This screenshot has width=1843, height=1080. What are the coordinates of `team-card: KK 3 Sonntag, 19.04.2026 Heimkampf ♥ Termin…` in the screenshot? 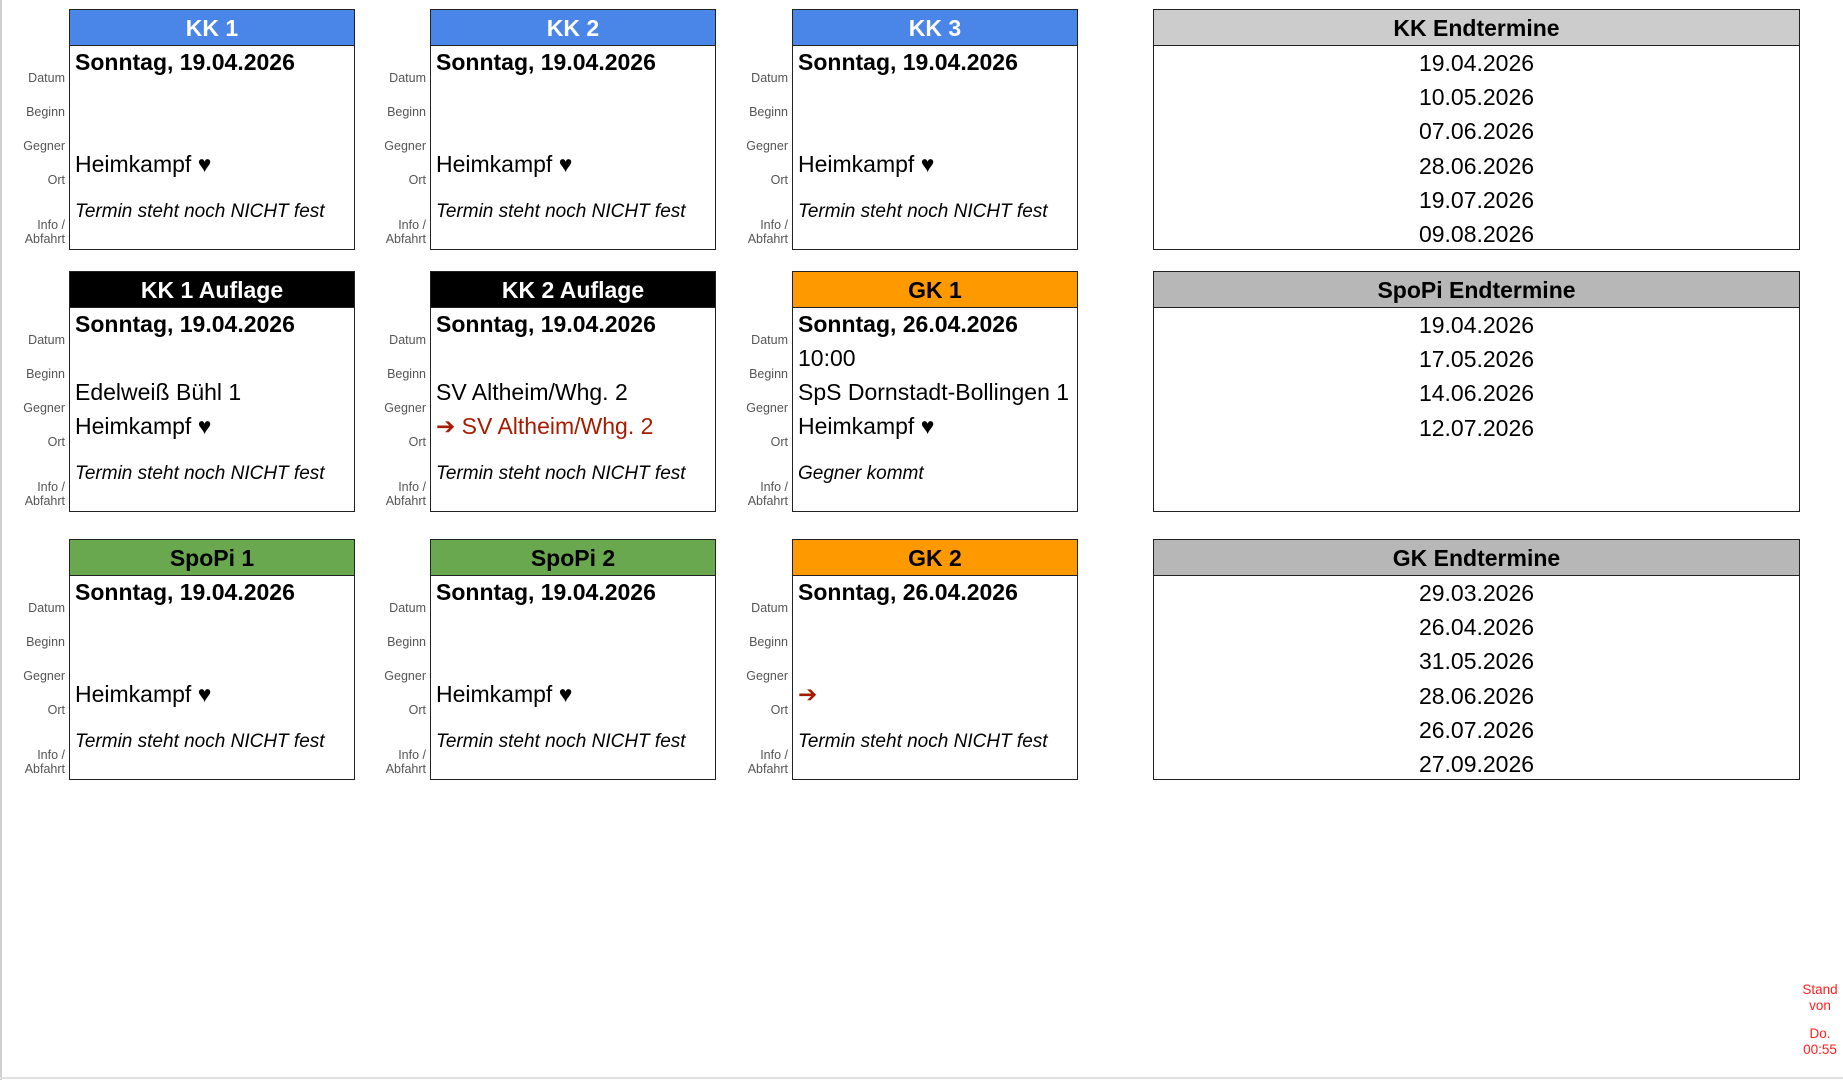 It's located at (935, 129).